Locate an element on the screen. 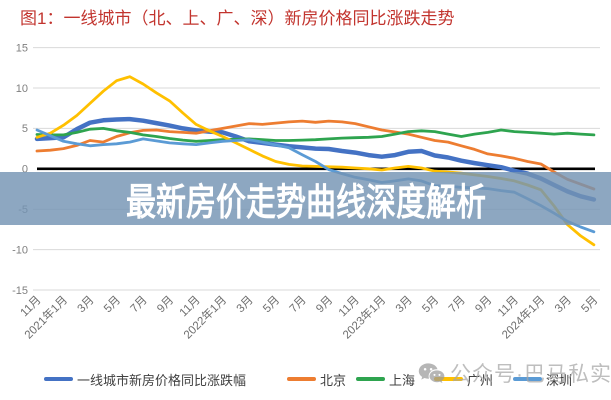 This screenshot has width=611, height=400. legend-item-3: 广州 is located at coordinates (463, 379).